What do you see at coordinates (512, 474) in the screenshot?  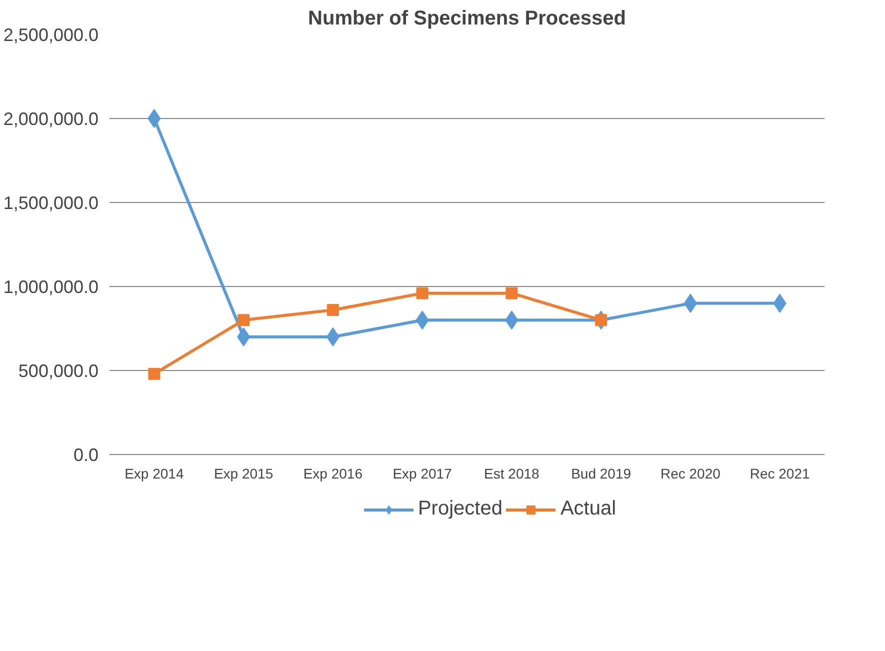 I see `x-tick-label: Est 2018` at bounding box center [512, 474].